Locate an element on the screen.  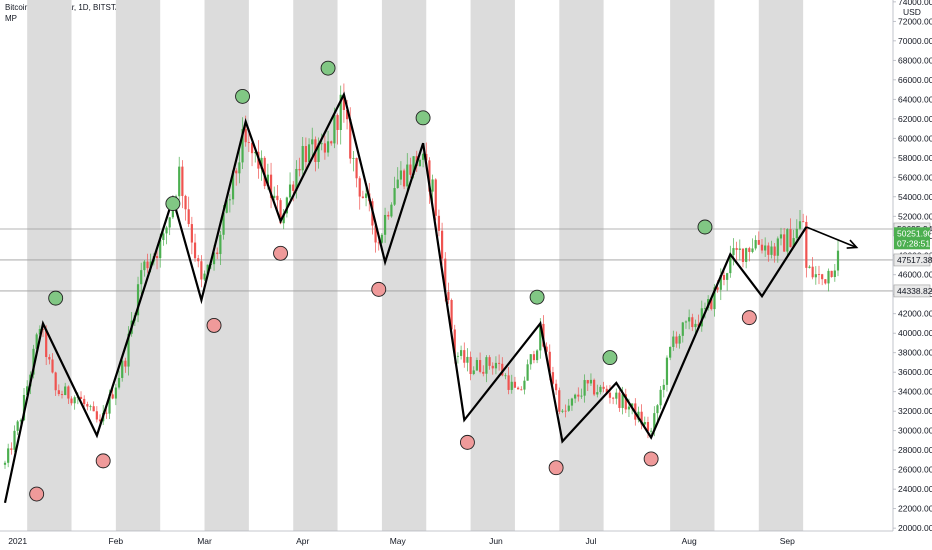
time-tick-label: Aug is located at coordinates (689, 541).